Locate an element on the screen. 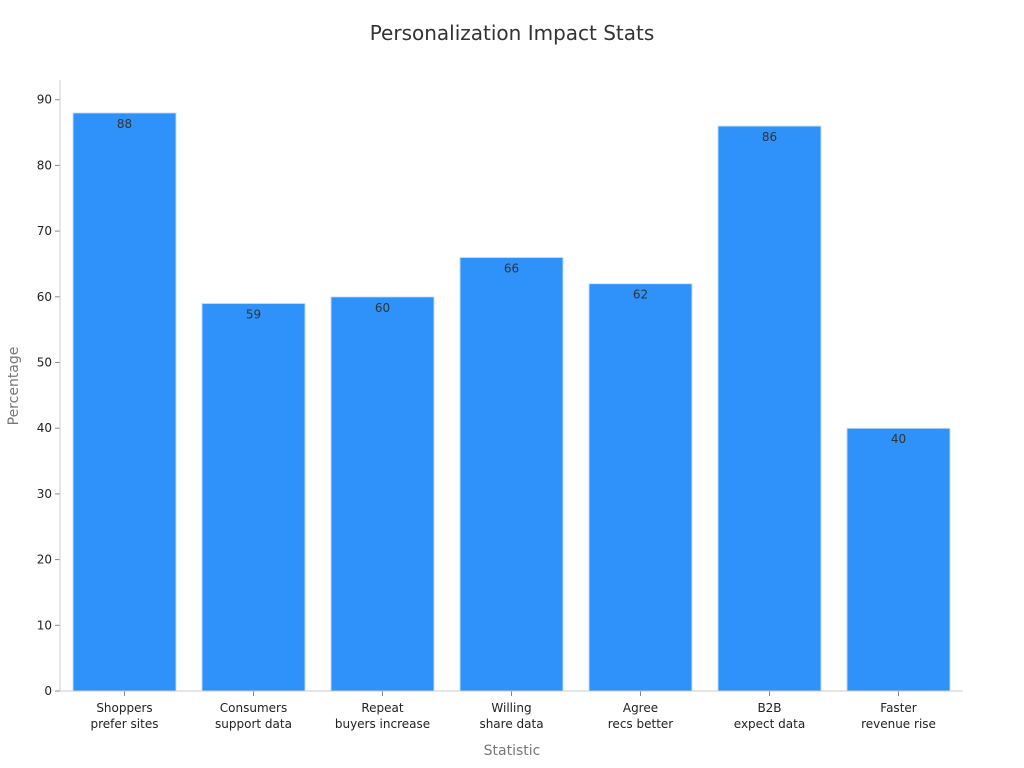 This screenshot has width=1024, height=768. x-tick-label: expect data is located at coordinates (769, 724).